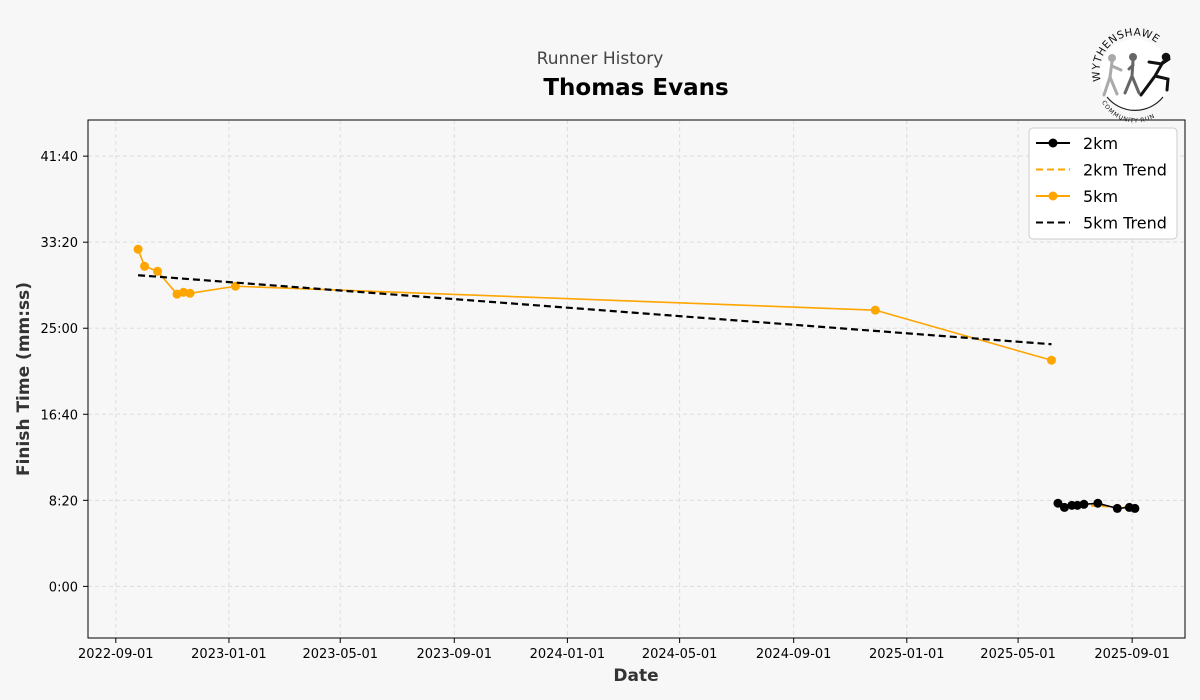  I want to click on y-tick-label: 0:00, so click(63, 587).